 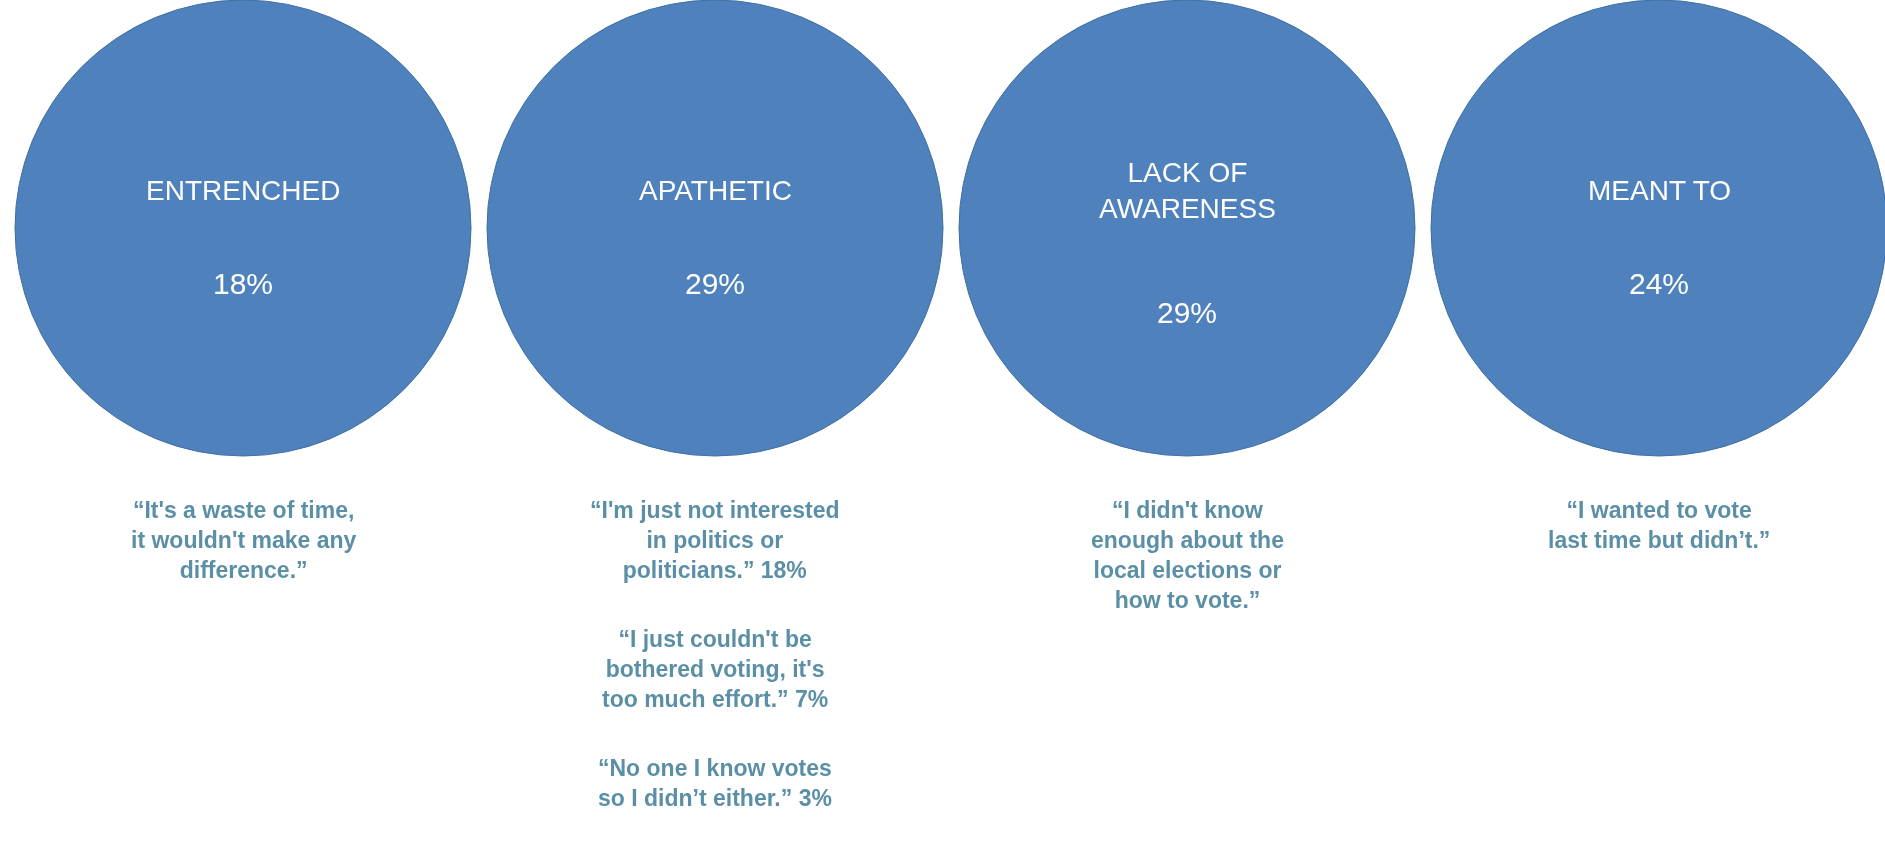 I want to click on text: “I didn't know enough about the local elections or how to vote.”, so click(x=1187, y=555).